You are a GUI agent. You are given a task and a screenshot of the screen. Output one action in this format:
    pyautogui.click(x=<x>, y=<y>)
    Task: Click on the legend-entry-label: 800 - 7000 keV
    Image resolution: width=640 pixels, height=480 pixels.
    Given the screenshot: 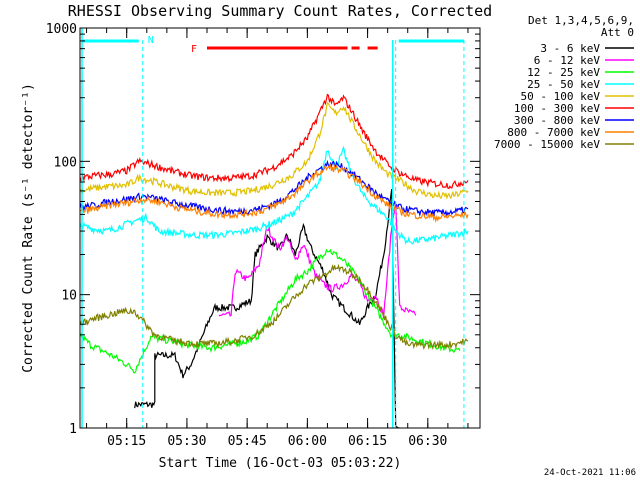 What is the action you would take?
    pyautogui.click(x=553, y=132)
    